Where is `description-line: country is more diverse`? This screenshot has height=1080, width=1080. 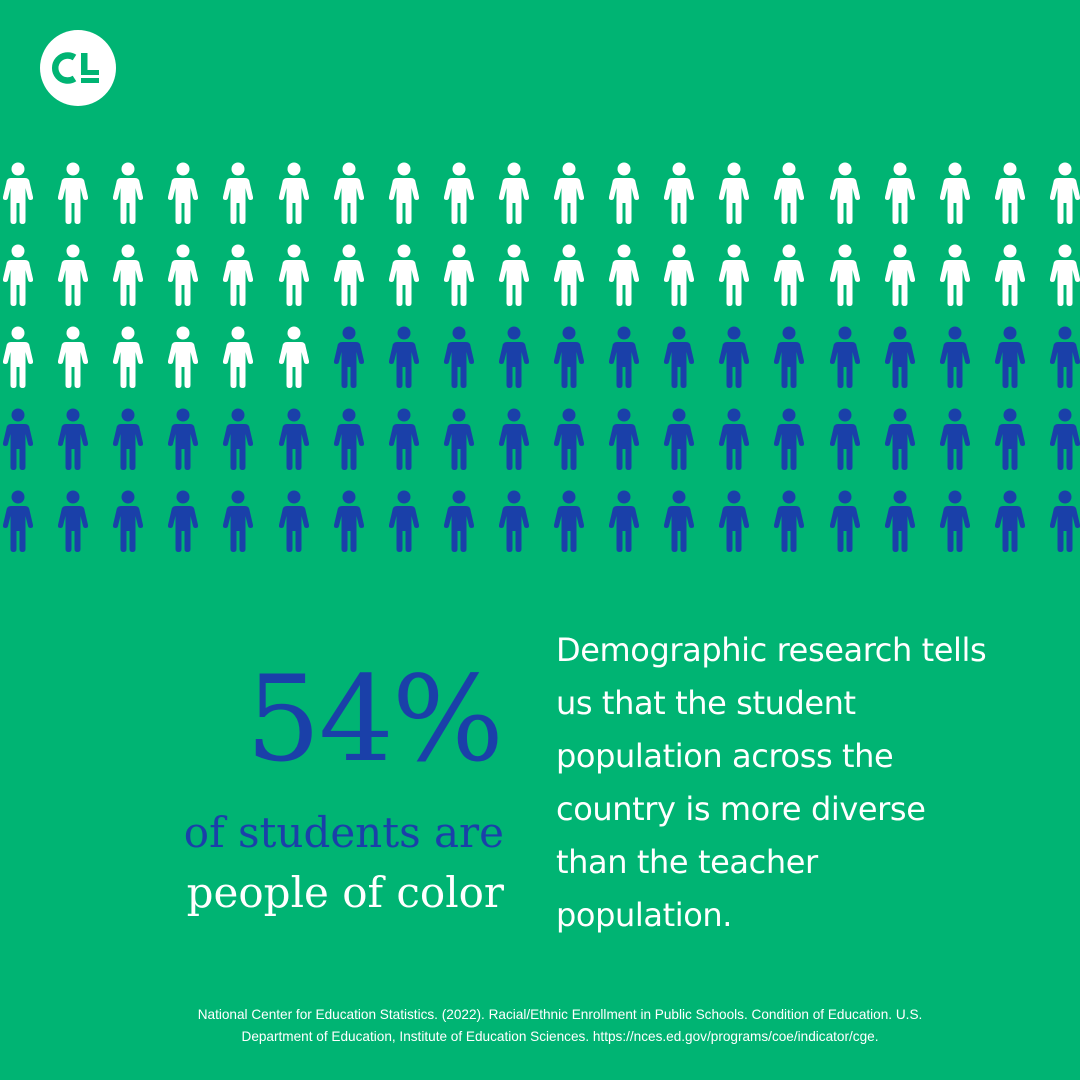 description-line: country is more diverse is located at coordinates (741, 809).